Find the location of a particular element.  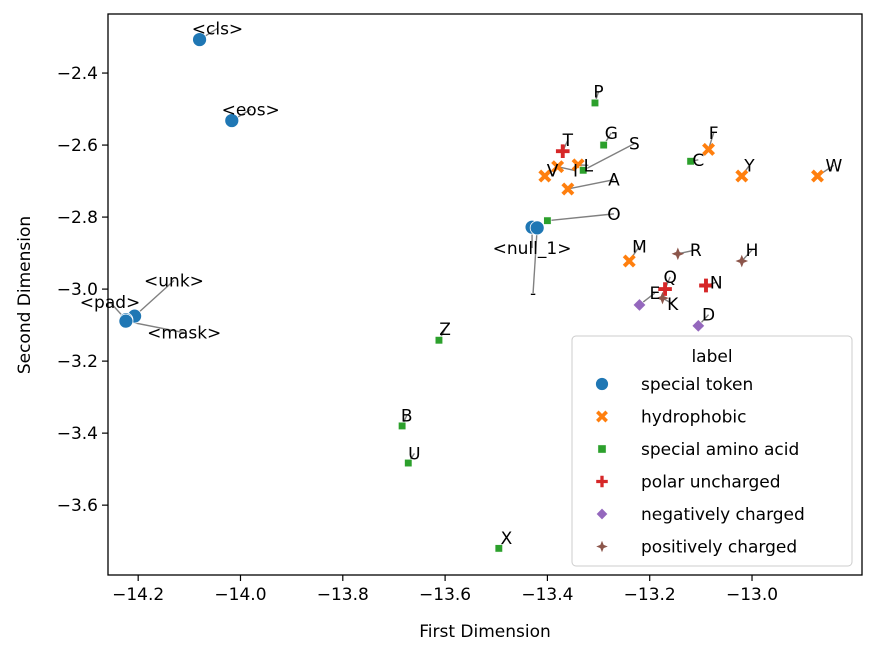

point-label-z: Z is located at coordinates (445, 330).